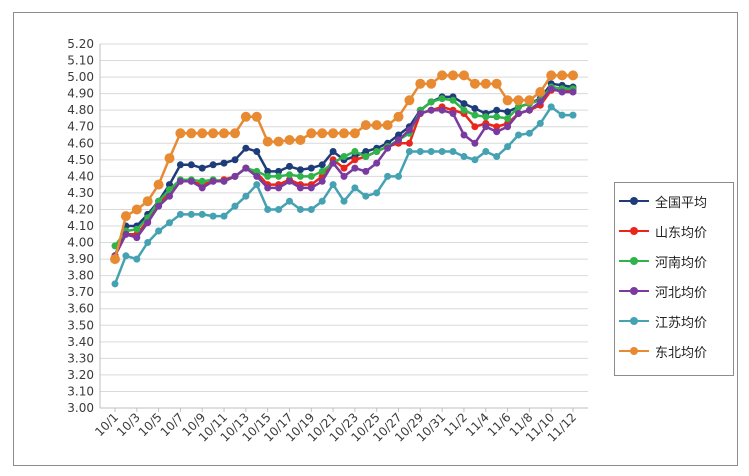 Image resolution: width=749 pixels, height=476 pixels. I want to click on y-tick-label: 3.60, so click(80, 309).